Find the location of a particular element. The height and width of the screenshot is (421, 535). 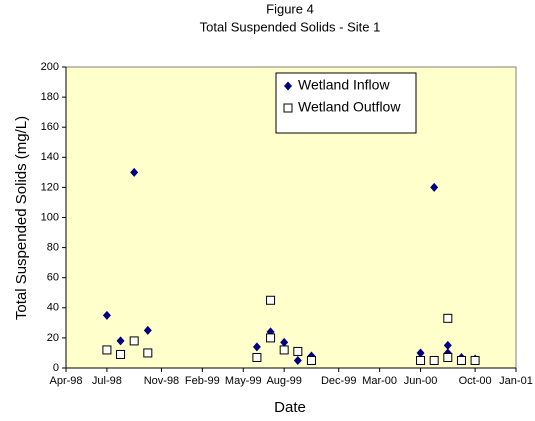

chart-subtitle: Total Suspended Solids - Site 1 is located at coordinates (290, 26).